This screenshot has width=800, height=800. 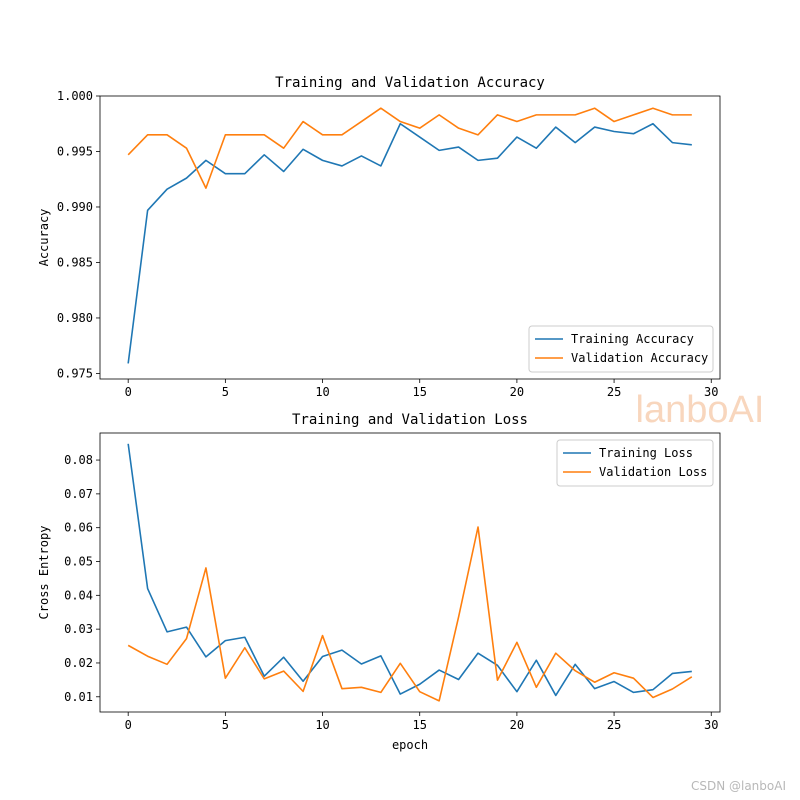 I want to click on legend: Training Loss Validation Loss, so click(x=635, y=463).